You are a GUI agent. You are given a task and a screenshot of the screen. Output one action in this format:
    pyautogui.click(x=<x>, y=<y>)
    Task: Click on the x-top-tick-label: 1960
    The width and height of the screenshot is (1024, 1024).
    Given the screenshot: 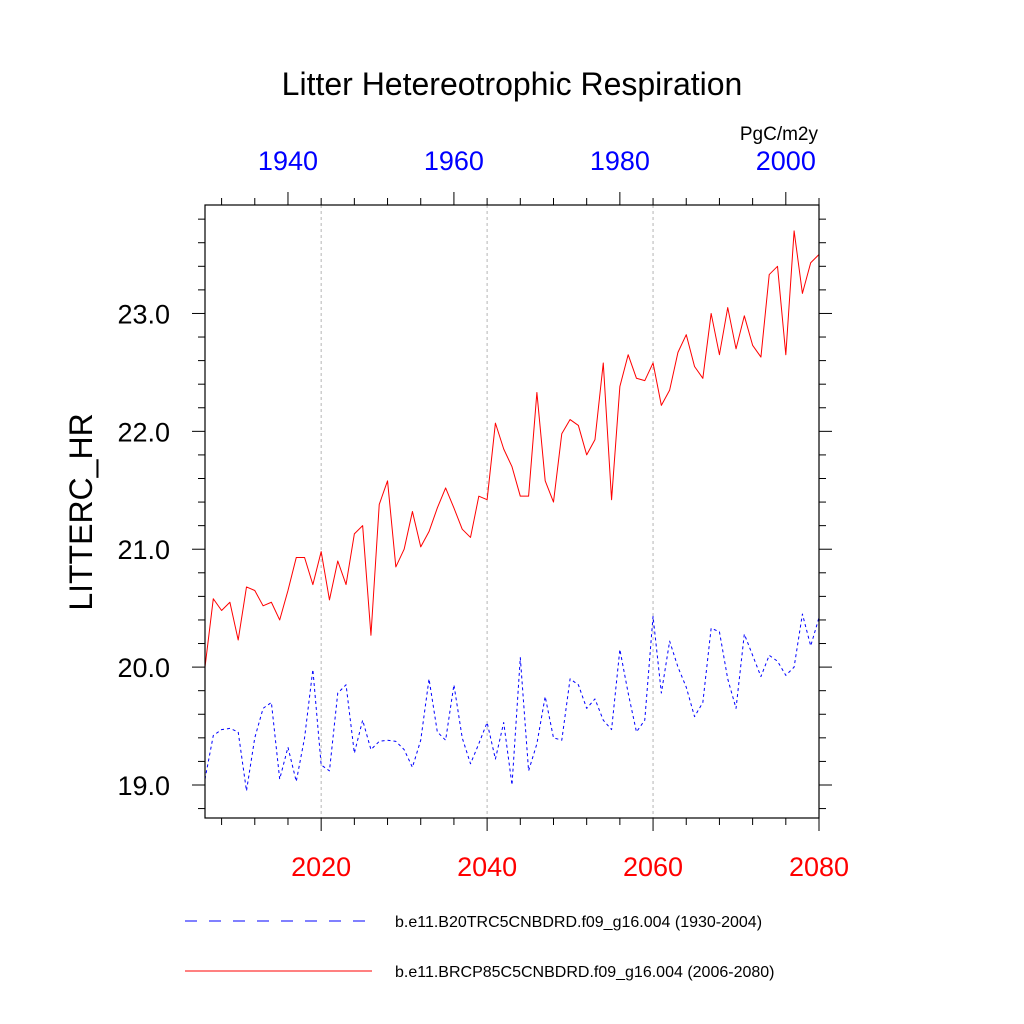 What is the action you would take?
    pyautogui.click(x=454, y=161)
    